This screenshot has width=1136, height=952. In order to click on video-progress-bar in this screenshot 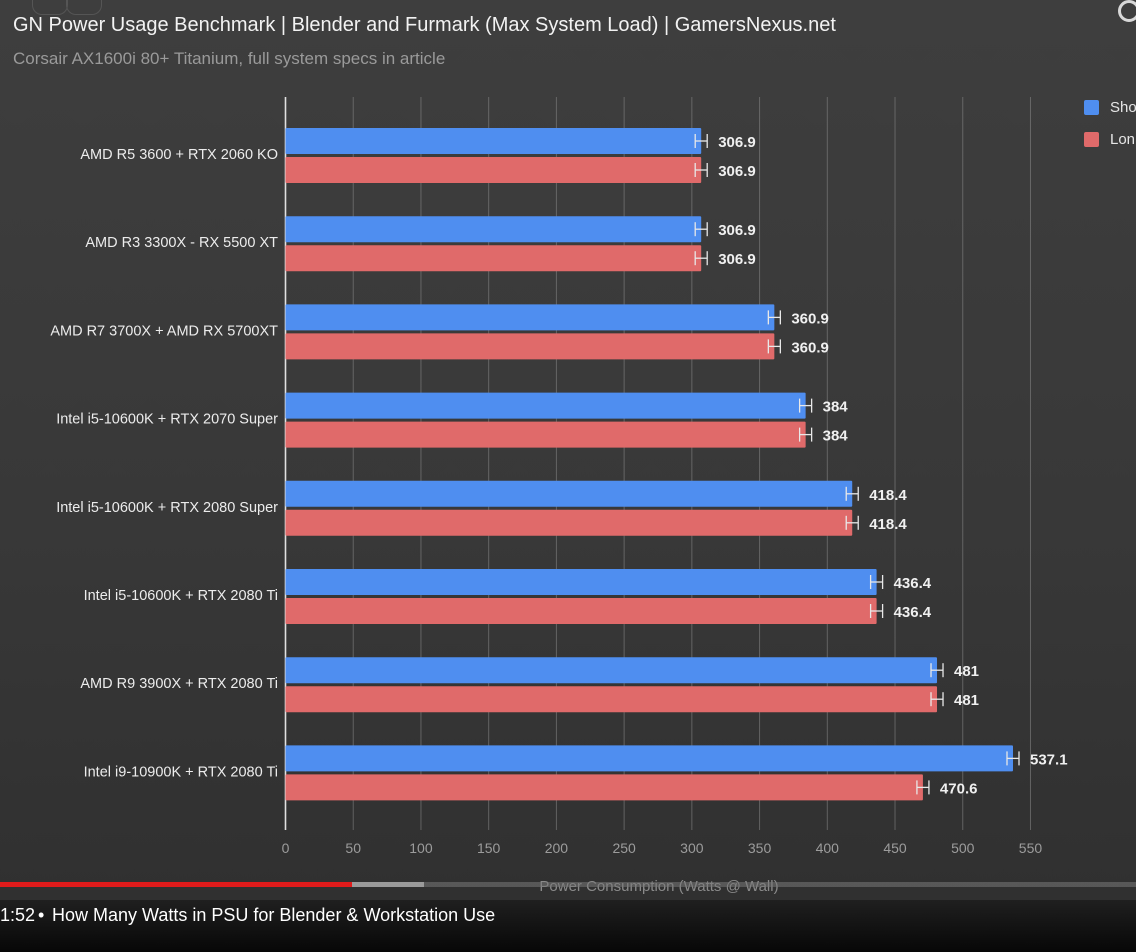, I will do `click(568, 884)`.